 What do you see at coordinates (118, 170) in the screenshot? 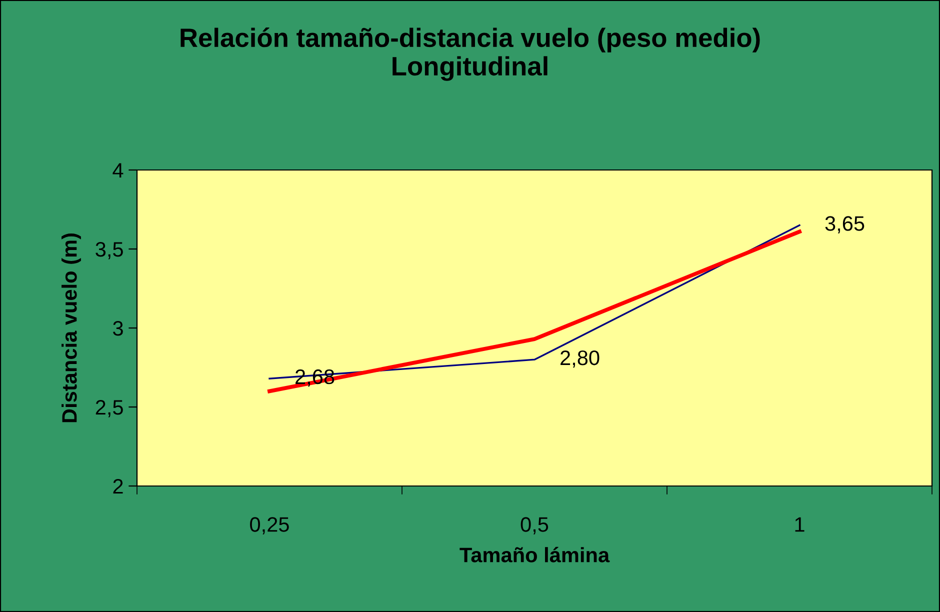
I see `y-tick-label: 4` at bounding box center [118, 170].